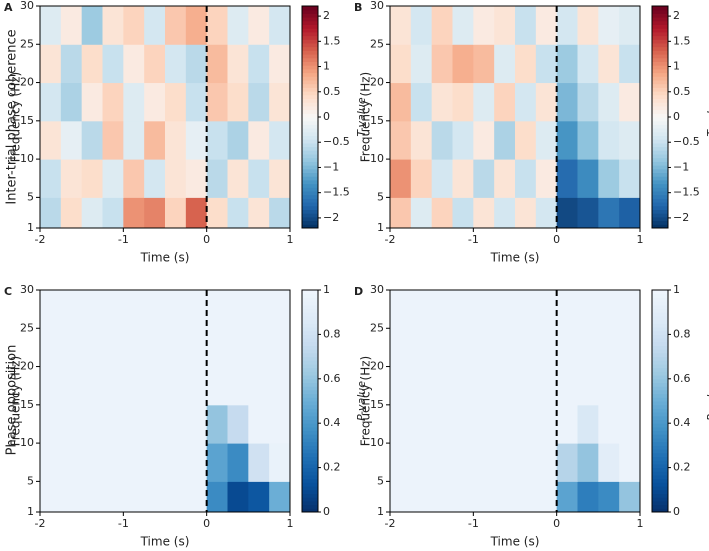 The image size is (709, 551). I want to click on colorbar-tick-label: 2, so click(676, 15).